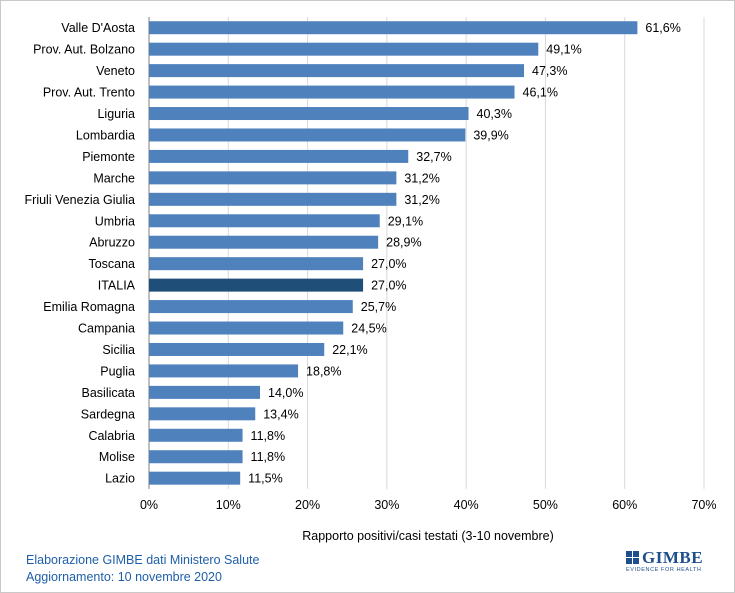 The image size is (735, 593). Describe the element at coordinates (114, 178) in the screenshot. I see `category-label: Marche` at that location.